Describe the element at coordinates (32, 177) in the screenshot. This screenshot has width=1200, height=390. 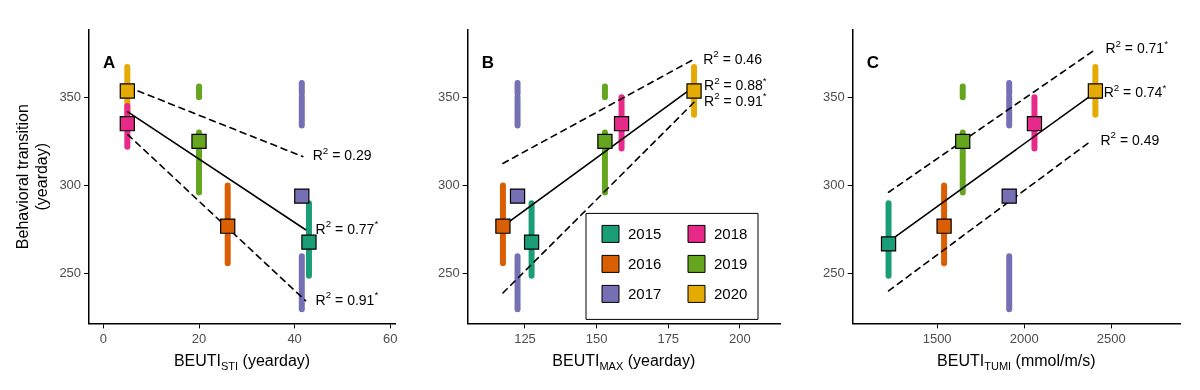
I see `y-axis-title: Behavioral transition (yearday)` at that location.